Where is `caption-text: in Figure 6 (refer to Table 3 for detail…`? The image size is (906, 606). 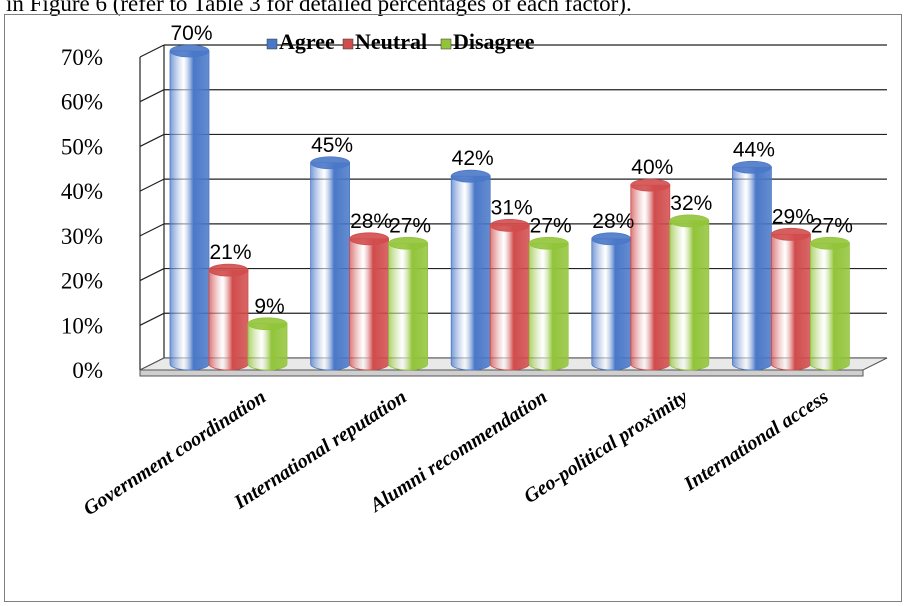 caption-text: in Figure 6 (refer to Table 3 for detail… is located at coordinates (319, 8).